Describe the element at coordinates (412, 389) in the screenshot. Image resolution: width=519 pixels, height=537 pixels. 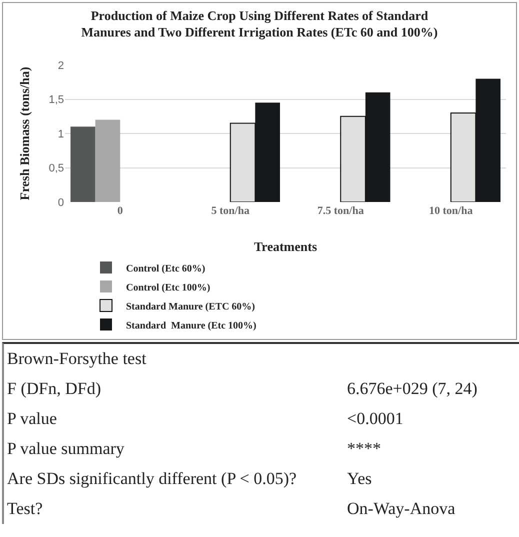
I see `text: 6.676e+029 (7, 24)` at that location.